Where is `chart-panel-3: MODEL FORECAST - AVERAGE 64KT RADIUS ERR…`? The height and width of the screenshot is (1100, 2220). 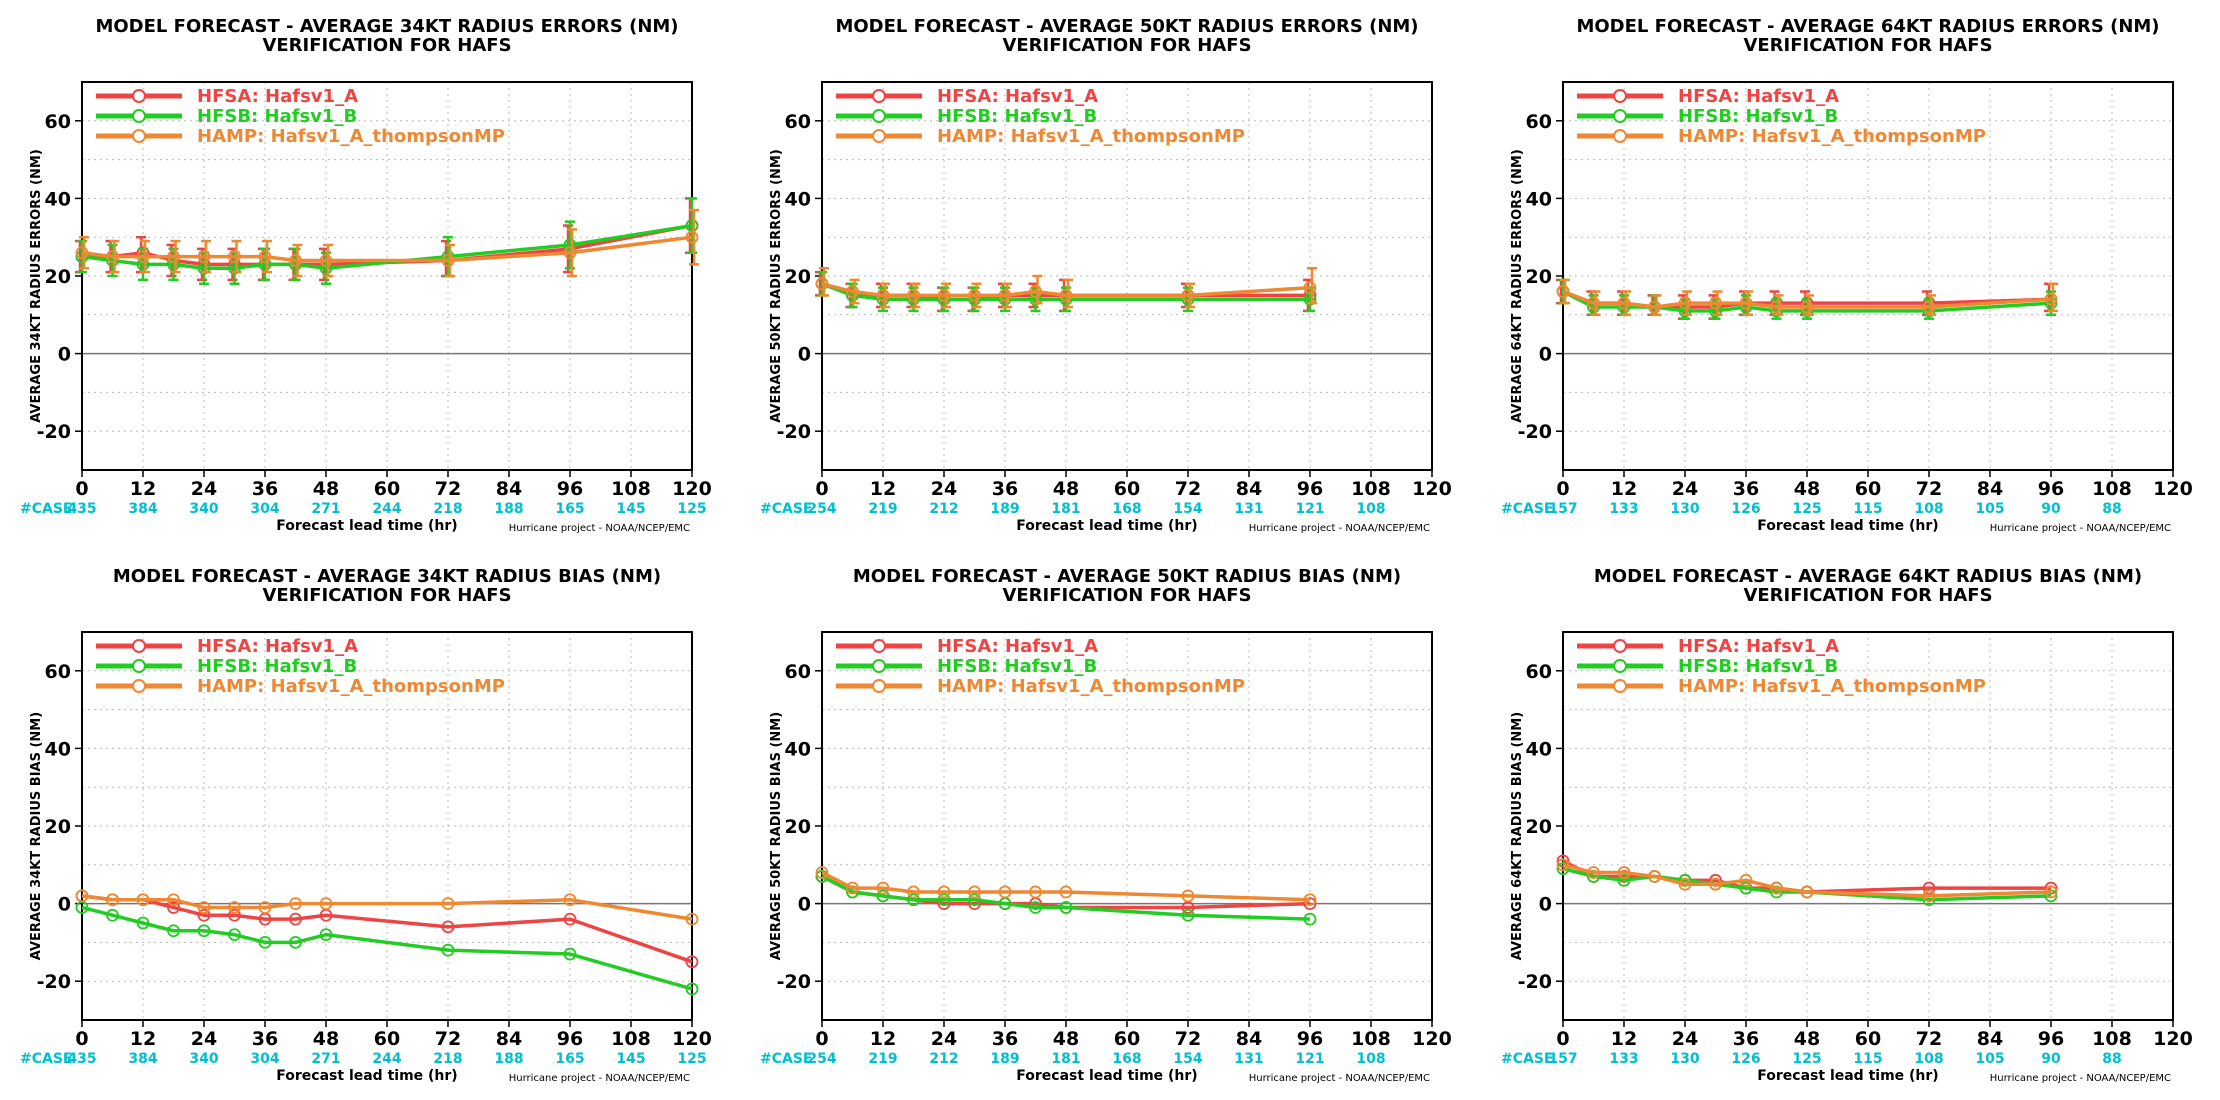
chart-panel-3: MODEL FORECAST - AVERAGE 64KT RADIUS ERR… is located at coordinates (1847, 275).